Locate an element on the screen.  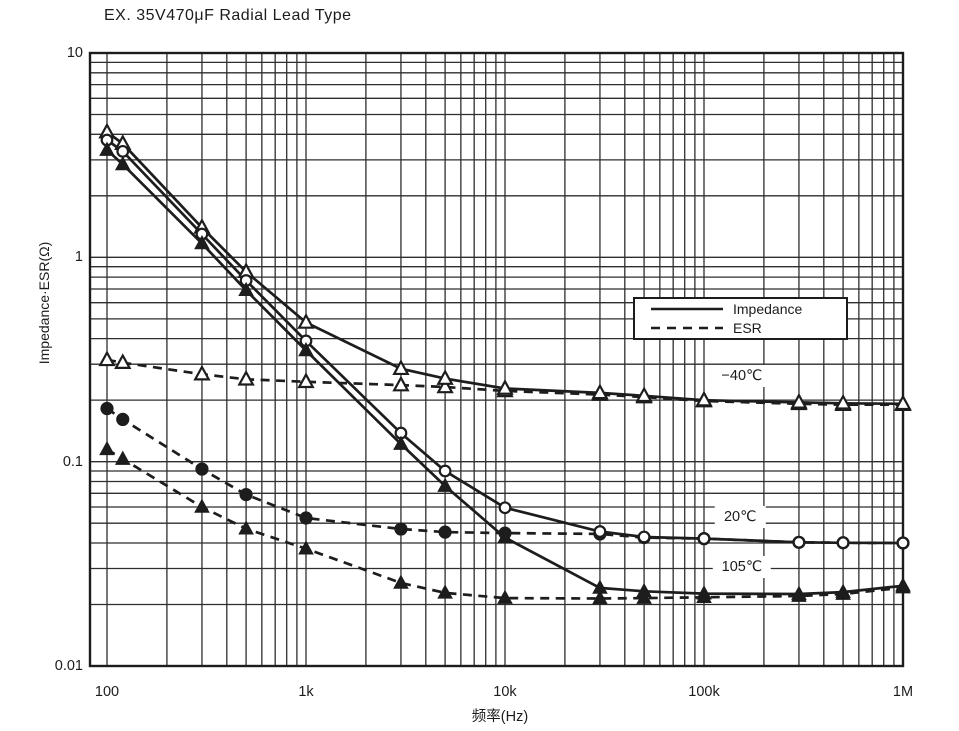
legend-box: Impedance ESR is located at coordinates (740, 318).